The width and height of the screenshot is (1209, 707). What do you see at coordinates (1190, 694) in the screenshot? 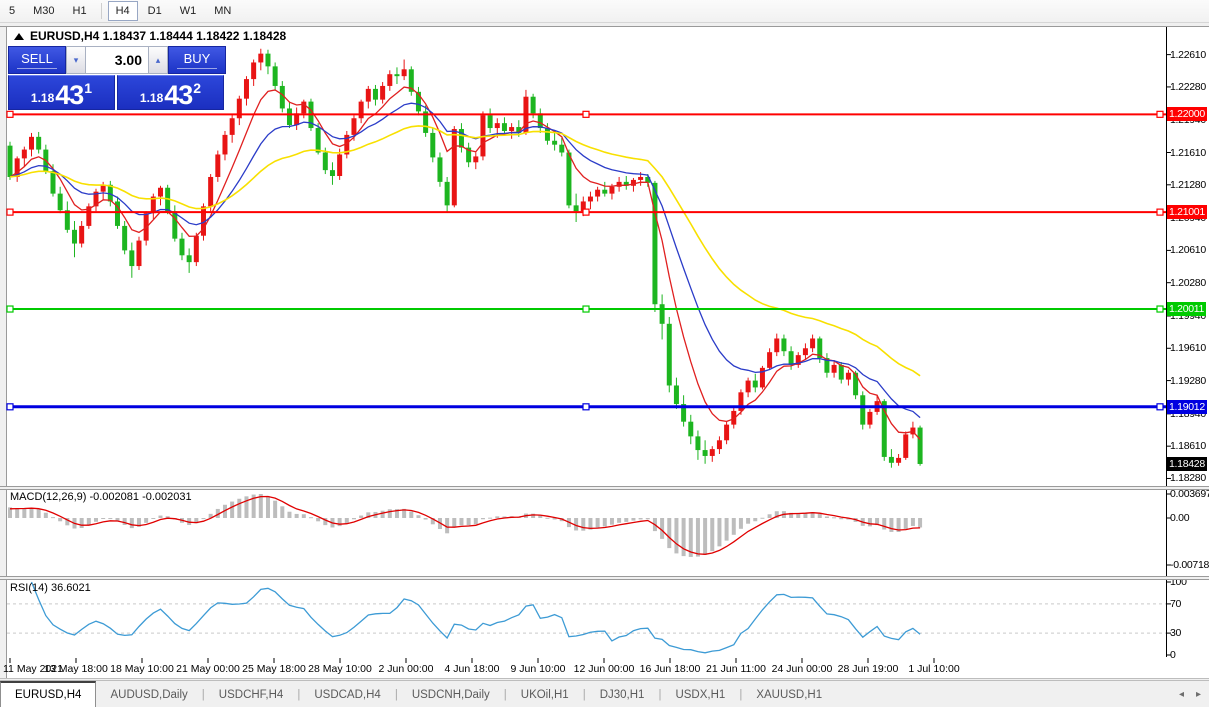
I see `tab-scroll-arrows: ◂ ▸` at bounding box center [1190, 694].